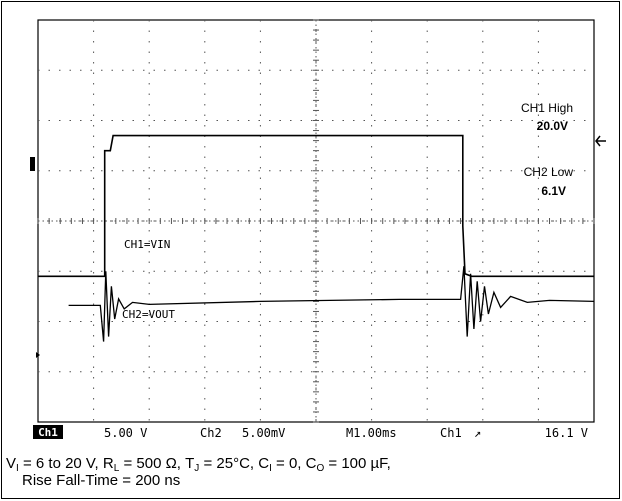 The width and height of the screenshot is (622, 501). Describe the element at coordinates (147, 244) in the screenshot. I see `ch1-trace-label: CH1=VIN` at that location.